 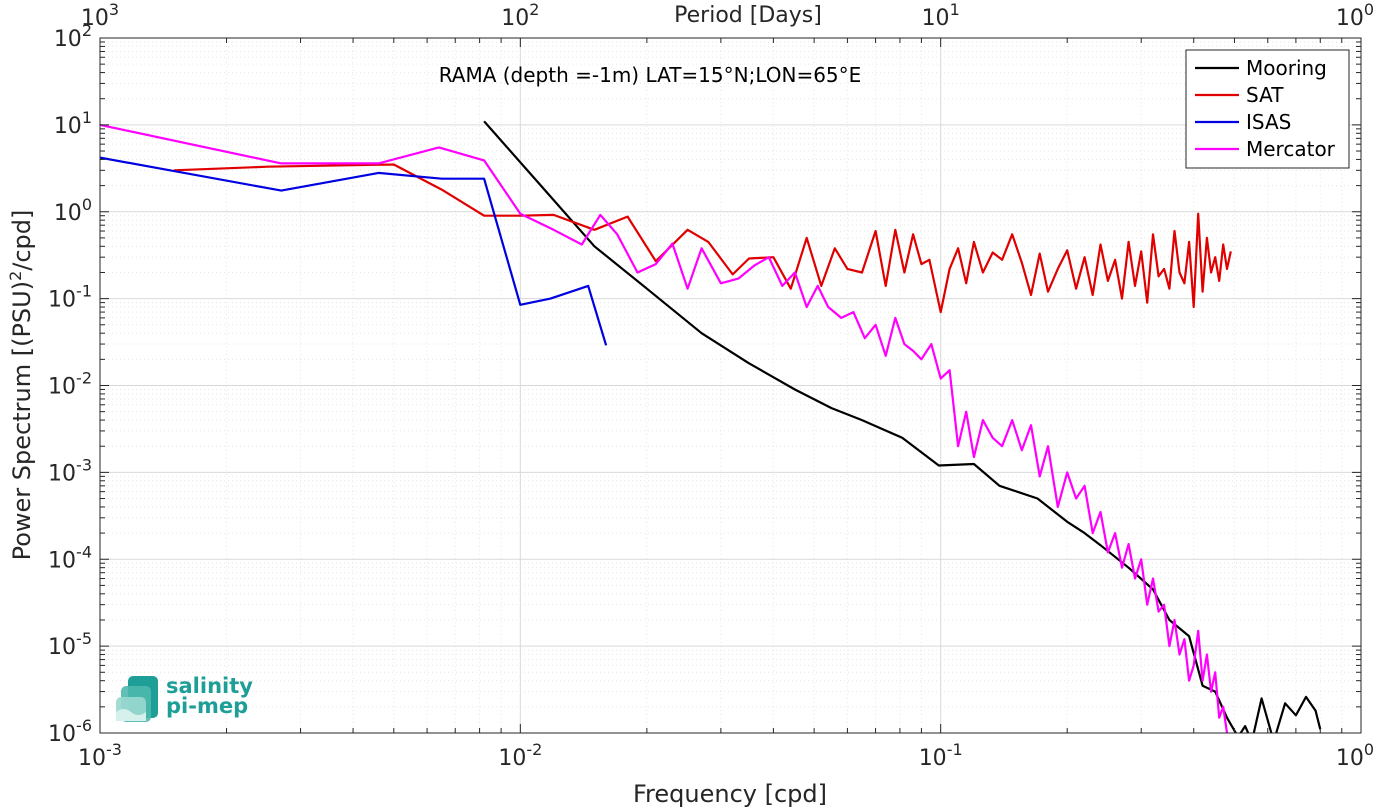 What do you see at coordinates (70, 557) in the screenshot?
I see `y-tick-label: 10⁻⁴` at bounding box center [70, 557].